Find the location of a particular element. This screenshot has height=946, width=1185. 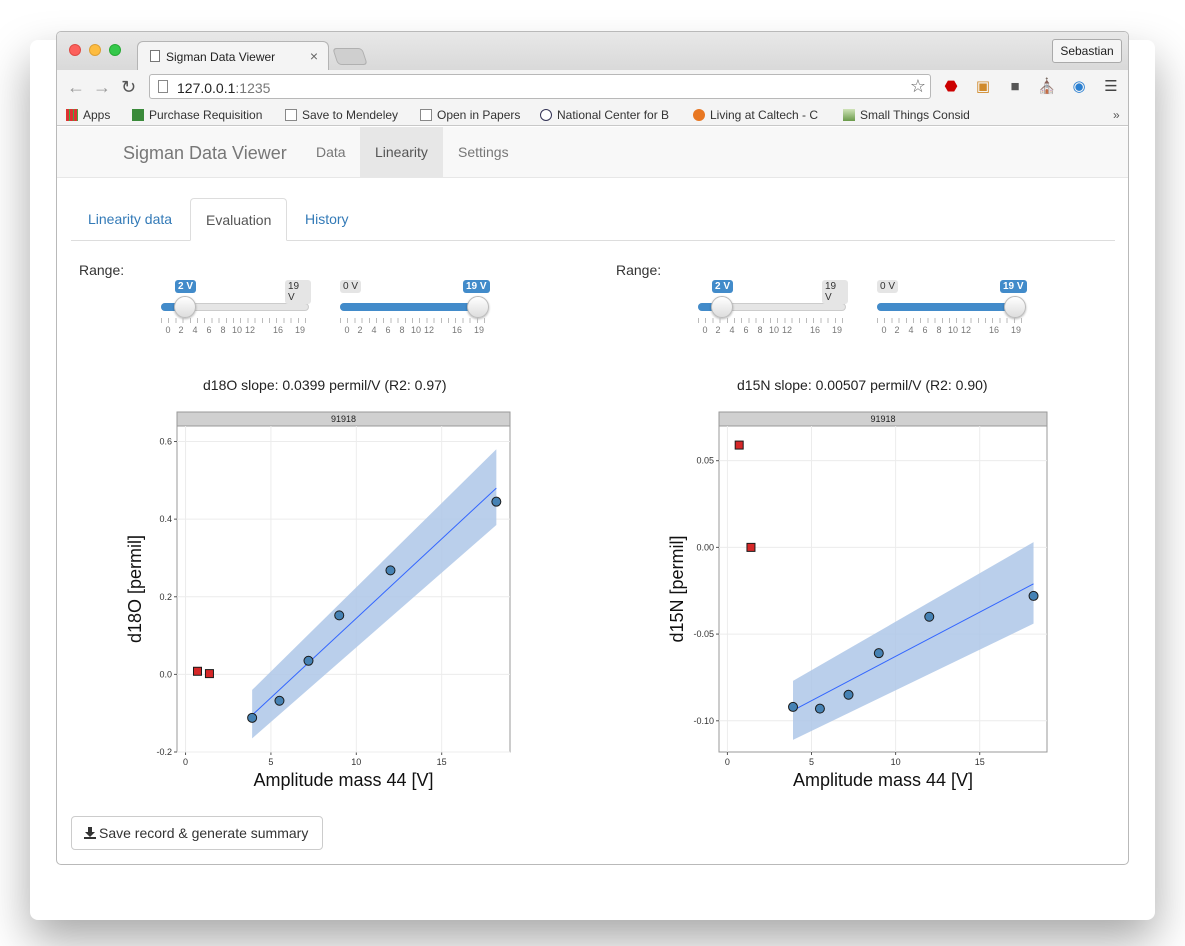

bookmark-caltech: Living at Caltech - C is located at coordinates (759, 115).